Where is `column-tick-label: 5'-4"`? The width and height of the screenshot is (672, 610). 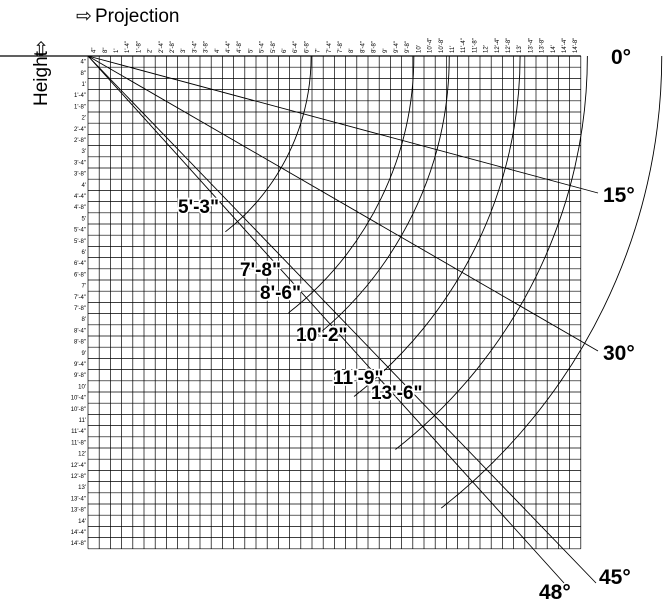 column-tick-label: 5'-4" is located at coordinates (263, 47).